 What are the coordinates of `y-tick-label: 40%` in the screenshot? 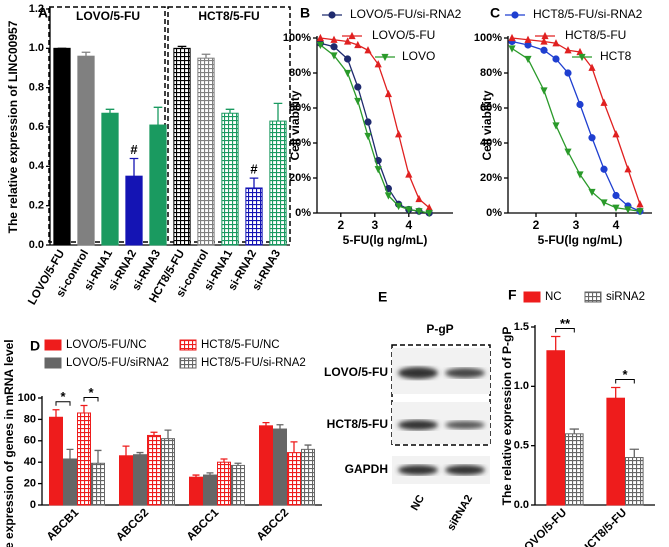 It's located at (300, 143).